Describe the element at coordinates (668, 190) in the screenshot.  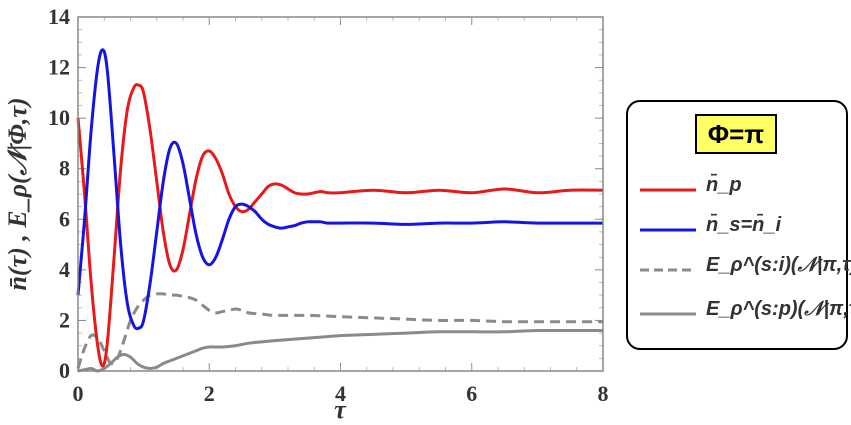
I see `legend-swatch-n-p` at that location.